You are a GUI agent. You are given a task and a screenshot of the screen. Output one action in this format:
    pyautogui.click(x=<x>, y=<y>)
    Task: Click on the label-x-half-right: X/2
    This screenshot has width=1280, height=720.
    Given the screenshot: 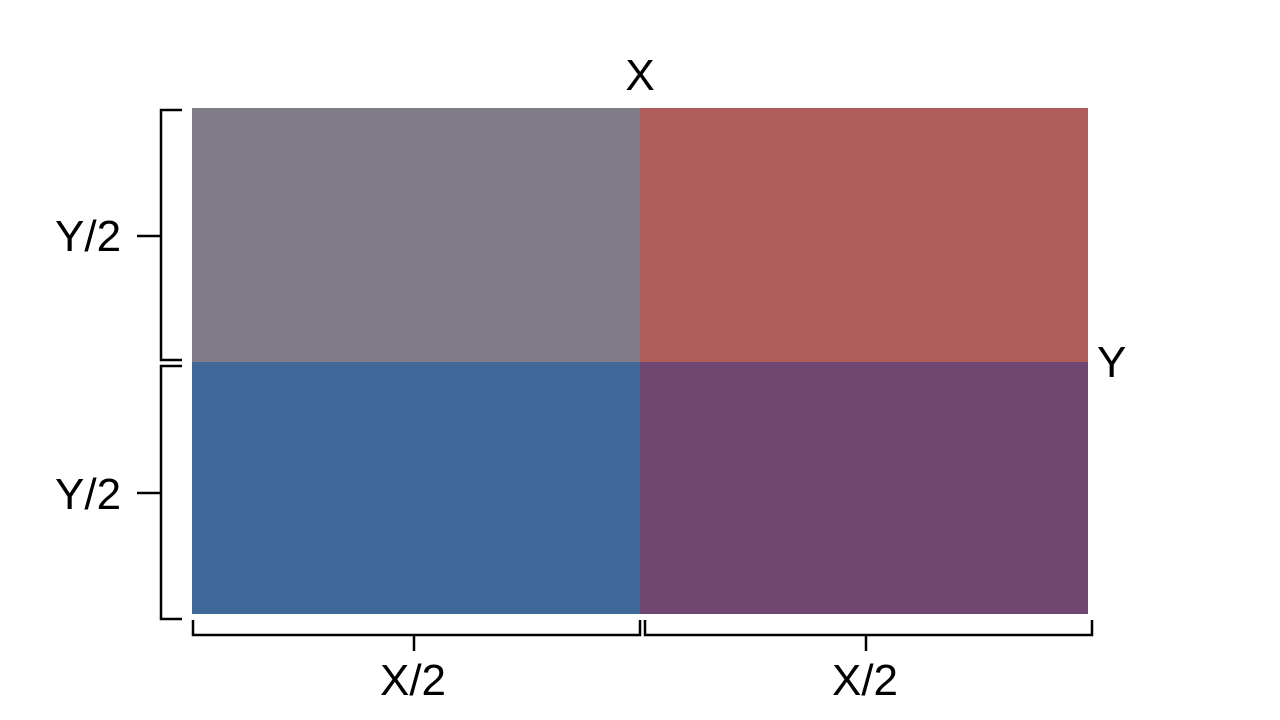 What is the action you would take?
    pyautogui.click(x=865, y=680)
    